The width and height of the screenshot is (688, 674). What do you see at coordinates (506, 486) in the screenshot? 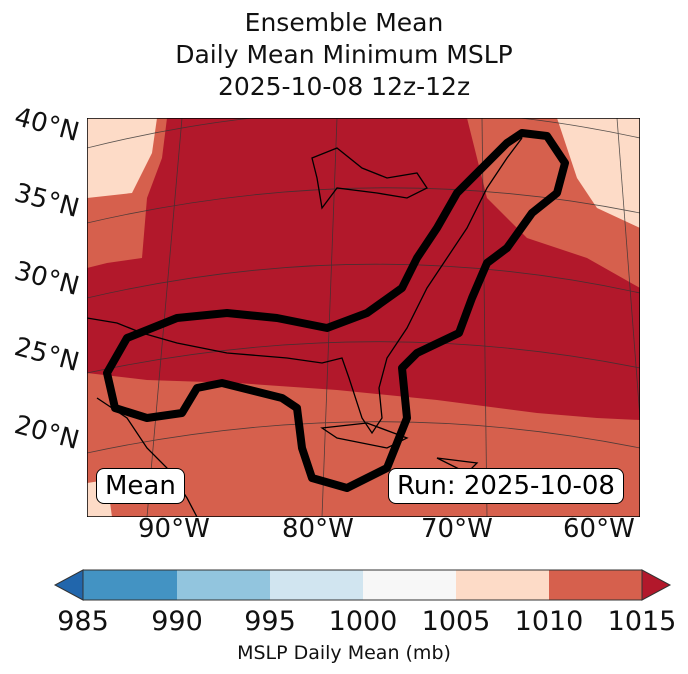
I see `run-label: Run: 2025-10-08` at bounding box center [506, 486].